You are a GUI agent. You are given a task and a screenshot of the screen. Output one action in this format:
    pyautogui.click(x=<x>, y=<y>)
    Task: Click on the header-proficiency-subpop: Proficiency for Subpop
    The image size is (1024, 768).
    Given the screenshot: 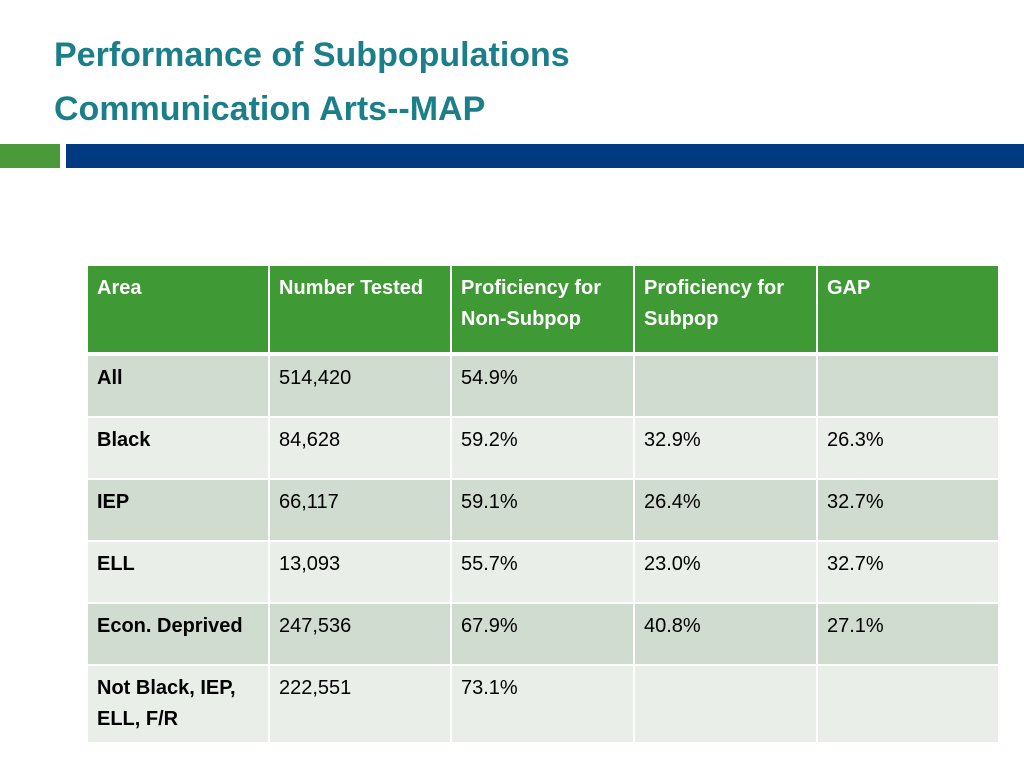 What is the action you would take?
    pyautogui.click(x=725, y=310)
    